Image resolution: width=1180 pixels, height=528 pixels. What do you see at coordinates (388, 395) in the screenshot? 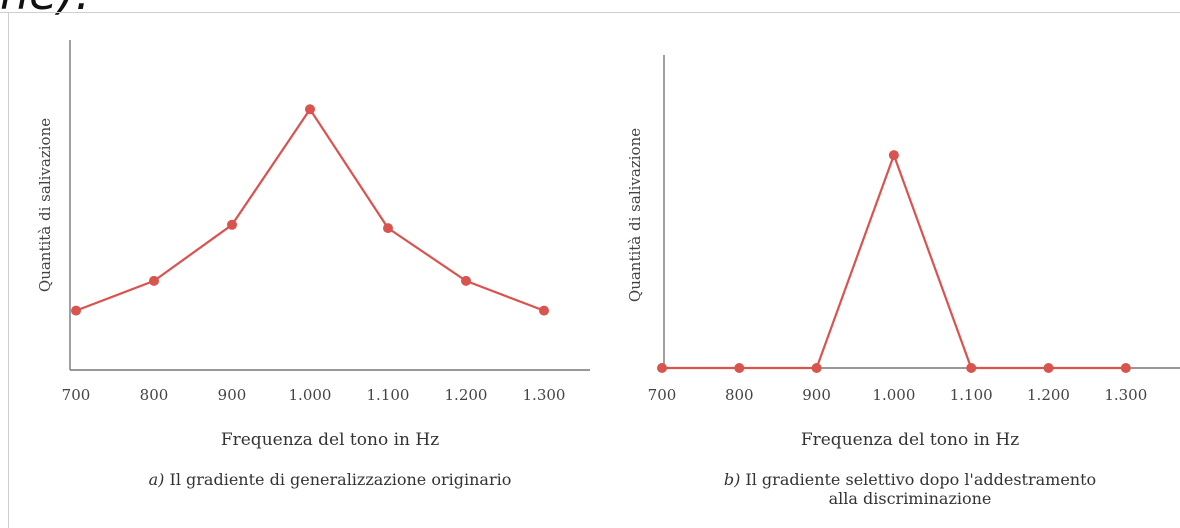
I see `panel-a-tick-label: 1.100` at bounding box center [388, 395].